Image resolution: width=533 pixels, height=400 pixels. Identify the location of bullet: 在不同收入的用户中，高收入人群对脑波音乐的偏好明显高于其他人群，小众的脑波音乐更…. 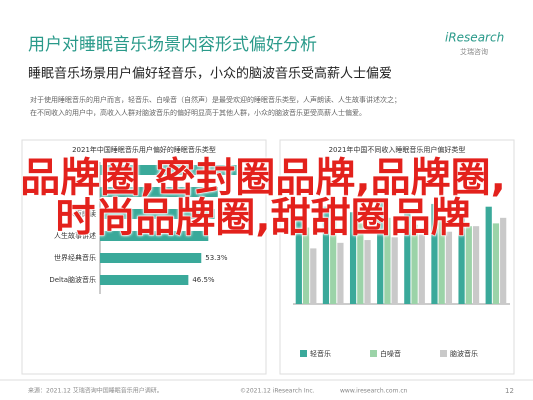
(198, 112).